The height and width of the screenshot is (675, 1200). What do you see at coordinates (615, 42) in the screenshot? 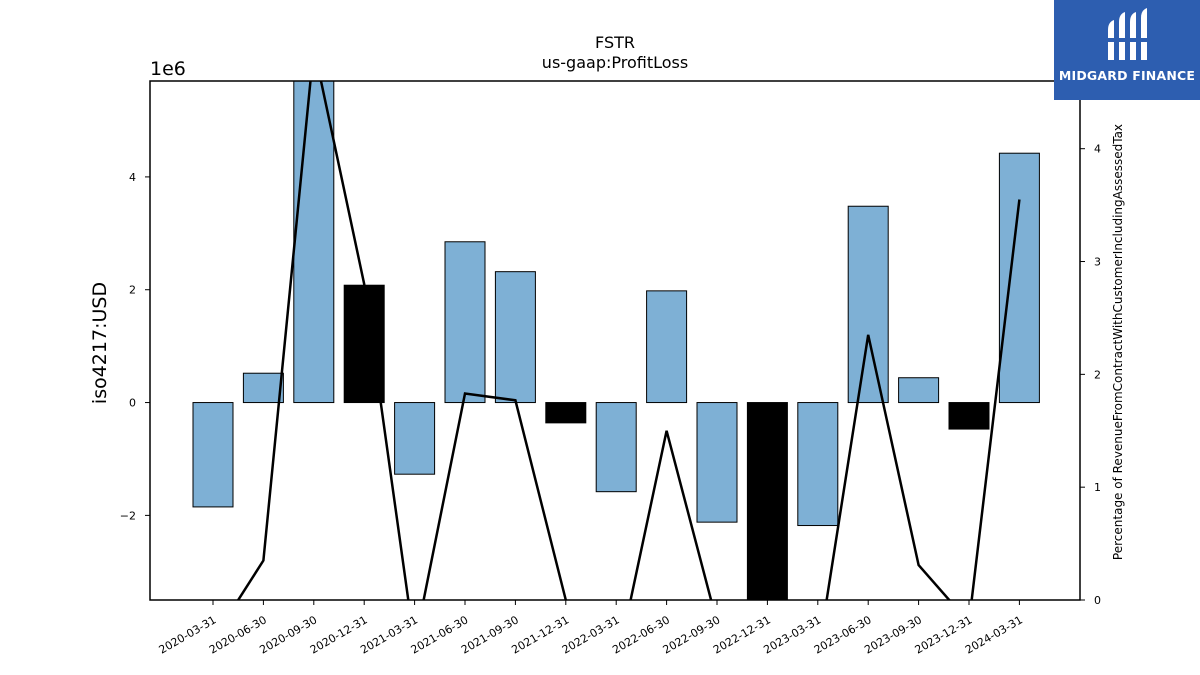
I see `chart-title: FSTR` at bounding box center [615, 42].